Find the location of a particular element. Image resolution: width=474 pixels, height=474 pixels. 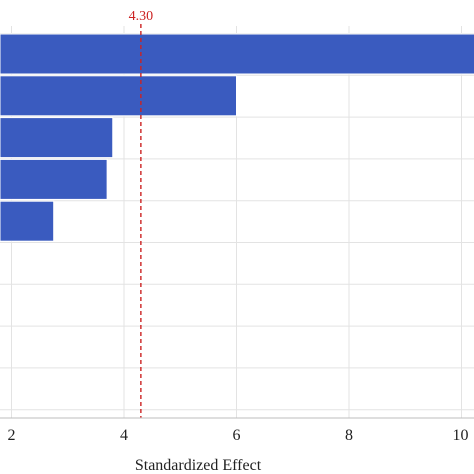

x-axis: 2 4 6 8 10 is located at coordinates (237, 430).